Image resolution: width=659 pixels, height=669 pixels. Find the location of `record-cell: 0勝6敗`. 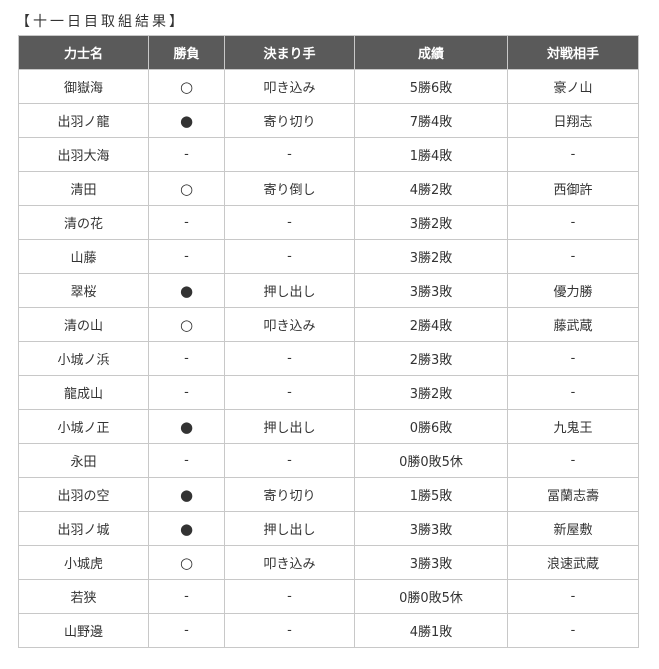

record-cell: 0勝6敗 is located at coordinates (431, 426).